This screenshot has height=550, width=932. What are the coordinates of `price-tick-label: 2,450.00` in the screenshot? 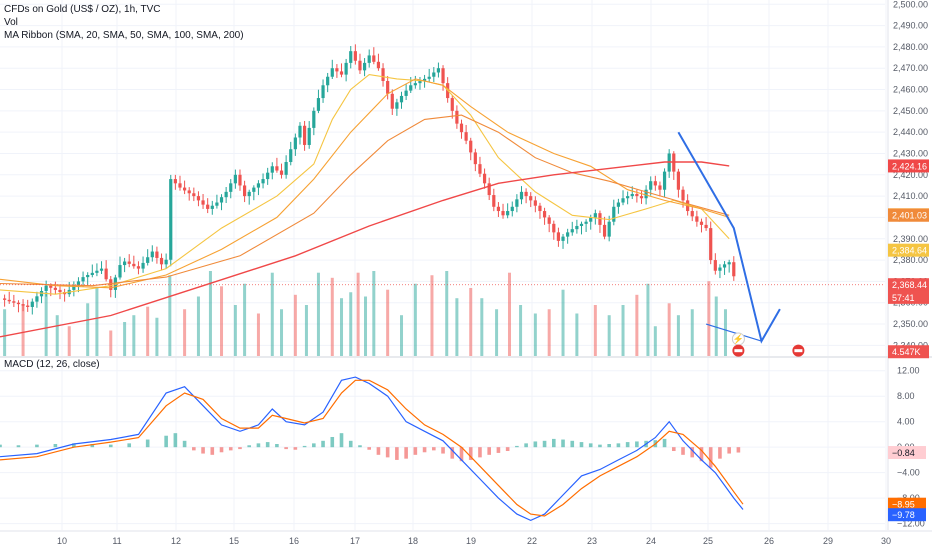 It's located at (910, 111).